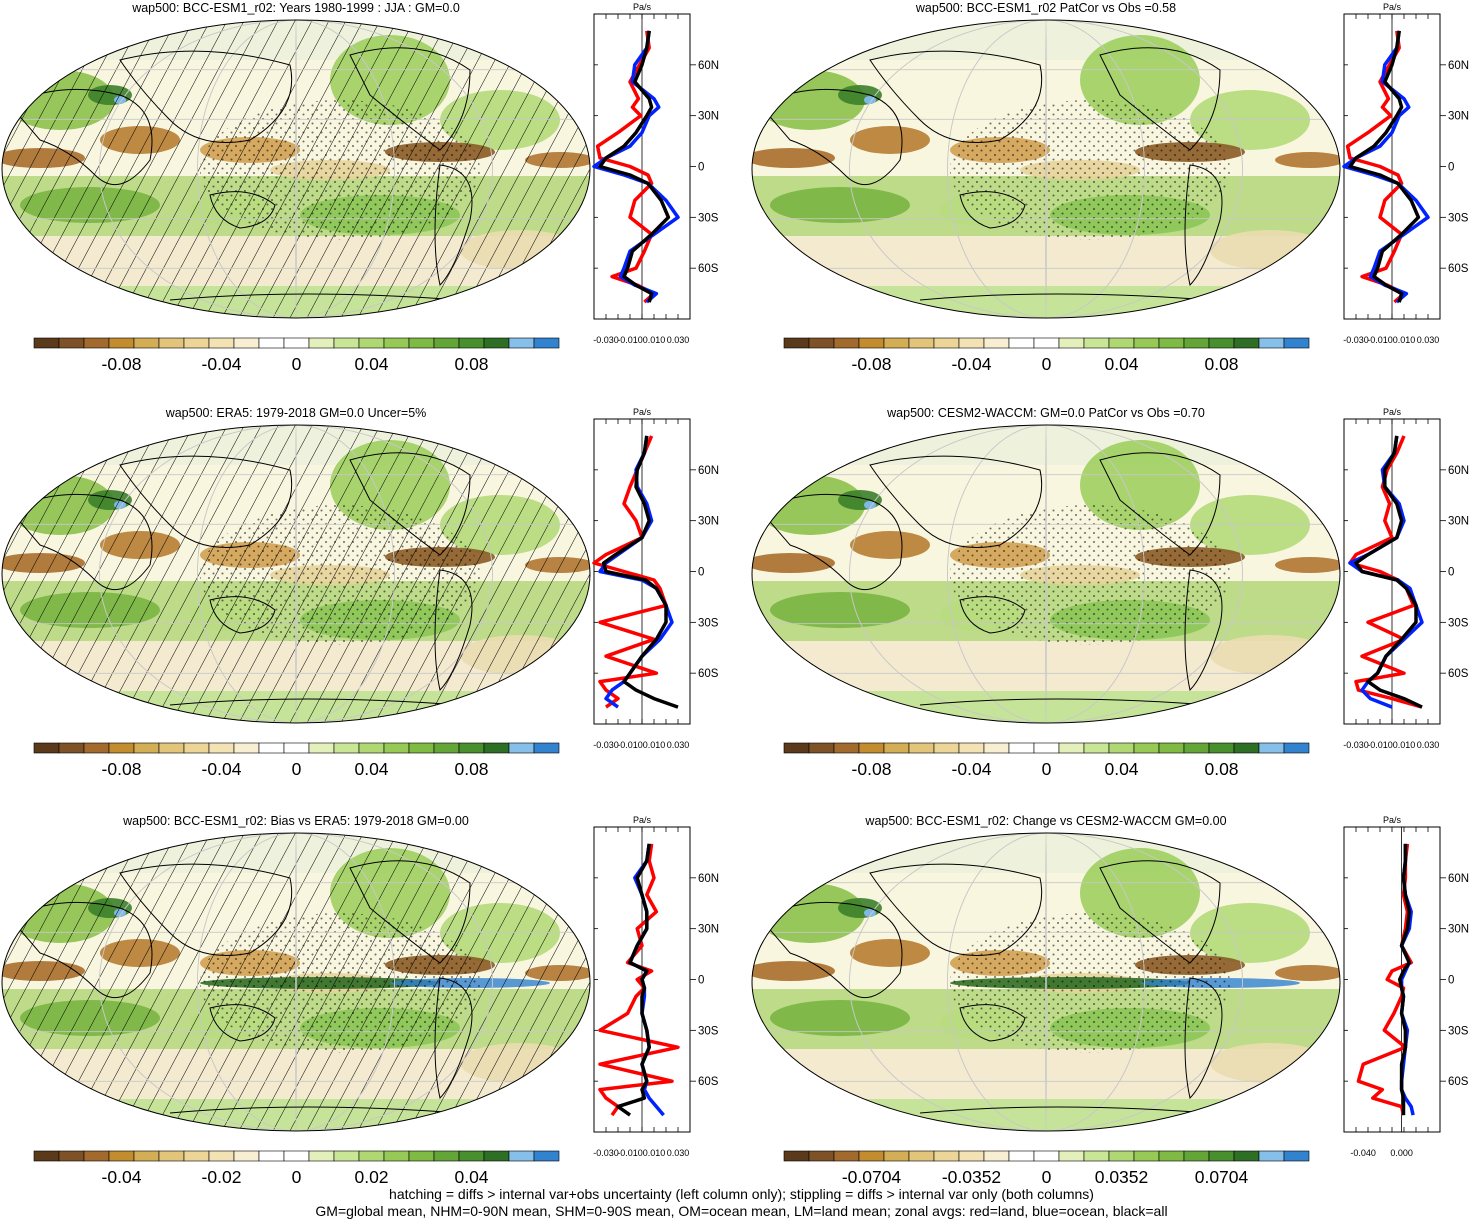 This screenshot has height=1220, width=1483. I want to click on colorbar: -0.08 -0.04 0 0.04 0.08, so click(296, 760).